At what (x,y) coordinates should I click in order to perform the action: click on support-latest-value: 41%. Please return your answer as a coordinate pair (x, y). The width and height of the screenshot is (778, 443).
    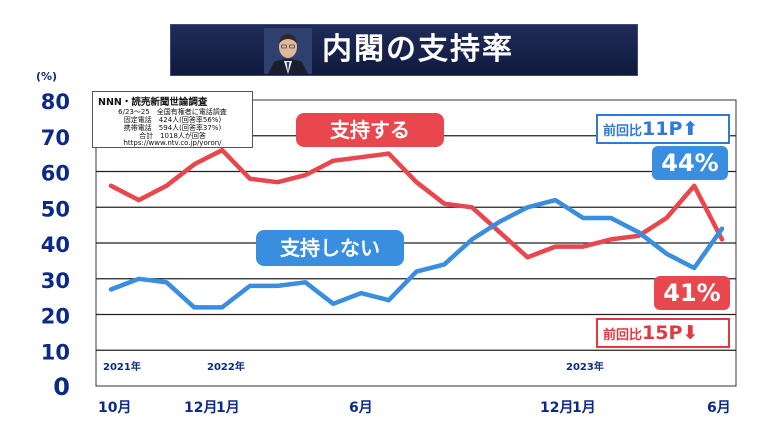
    Looking at the image, I should click on (692, 293).